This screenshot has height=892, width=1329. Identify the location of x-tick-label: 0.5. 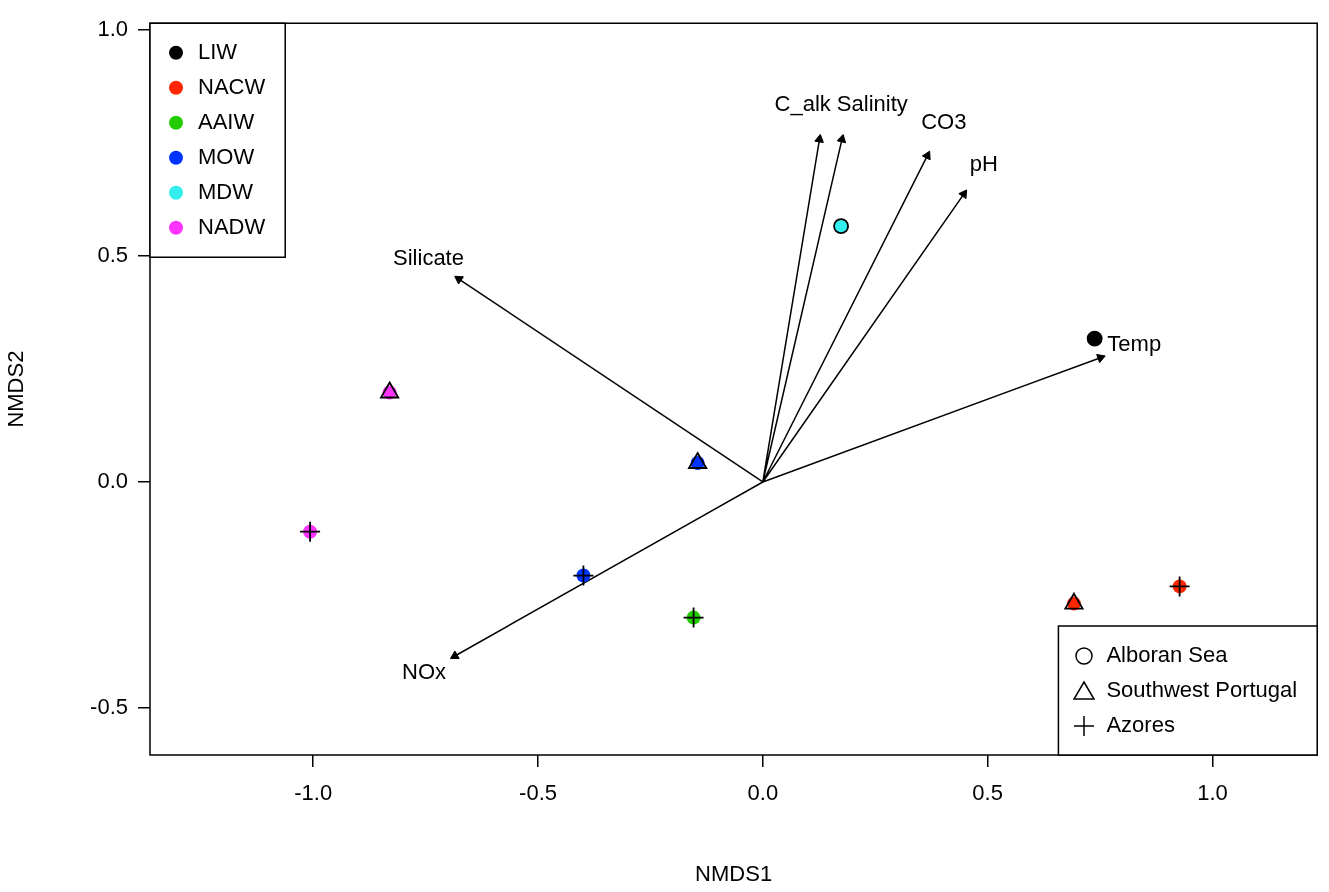
(987, 793).